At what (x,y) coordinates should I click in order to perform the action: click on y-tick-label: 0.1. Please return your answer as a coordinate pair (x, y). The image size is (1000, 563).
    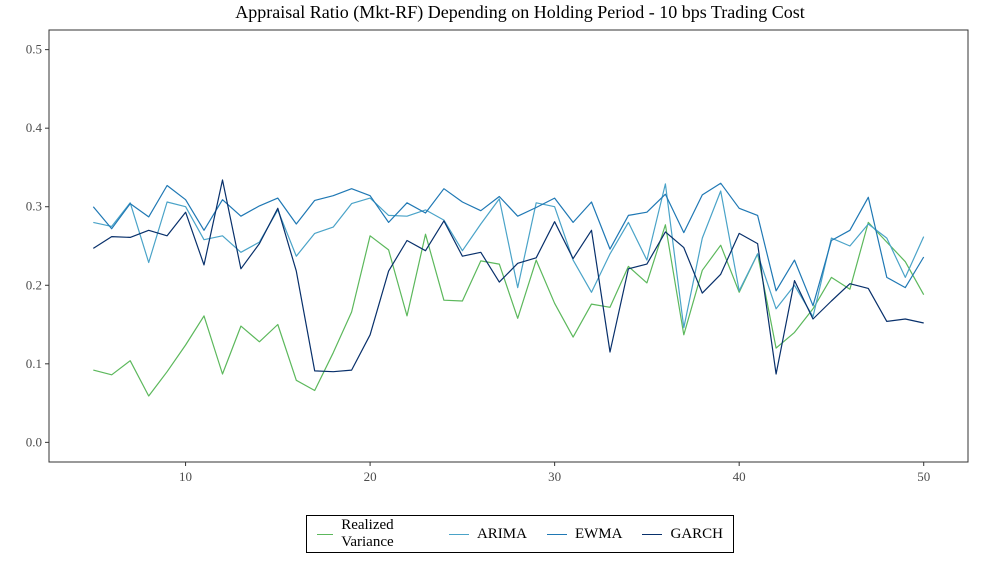
    Looking at the image, I should click on (34, 363).